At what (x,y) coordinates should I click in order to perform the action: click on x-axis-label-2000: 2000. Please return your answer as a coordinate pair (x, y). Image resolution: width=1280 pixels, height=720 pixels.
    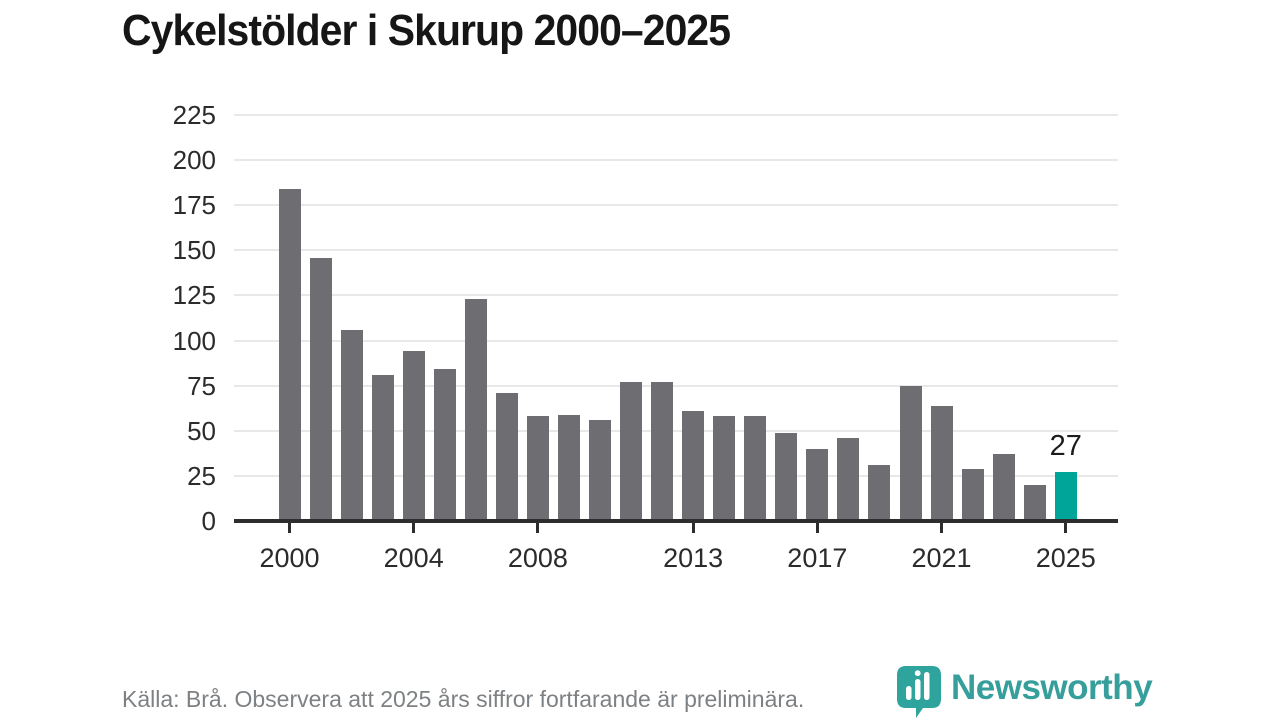
    Looking at the image, I should click on (289, 558).